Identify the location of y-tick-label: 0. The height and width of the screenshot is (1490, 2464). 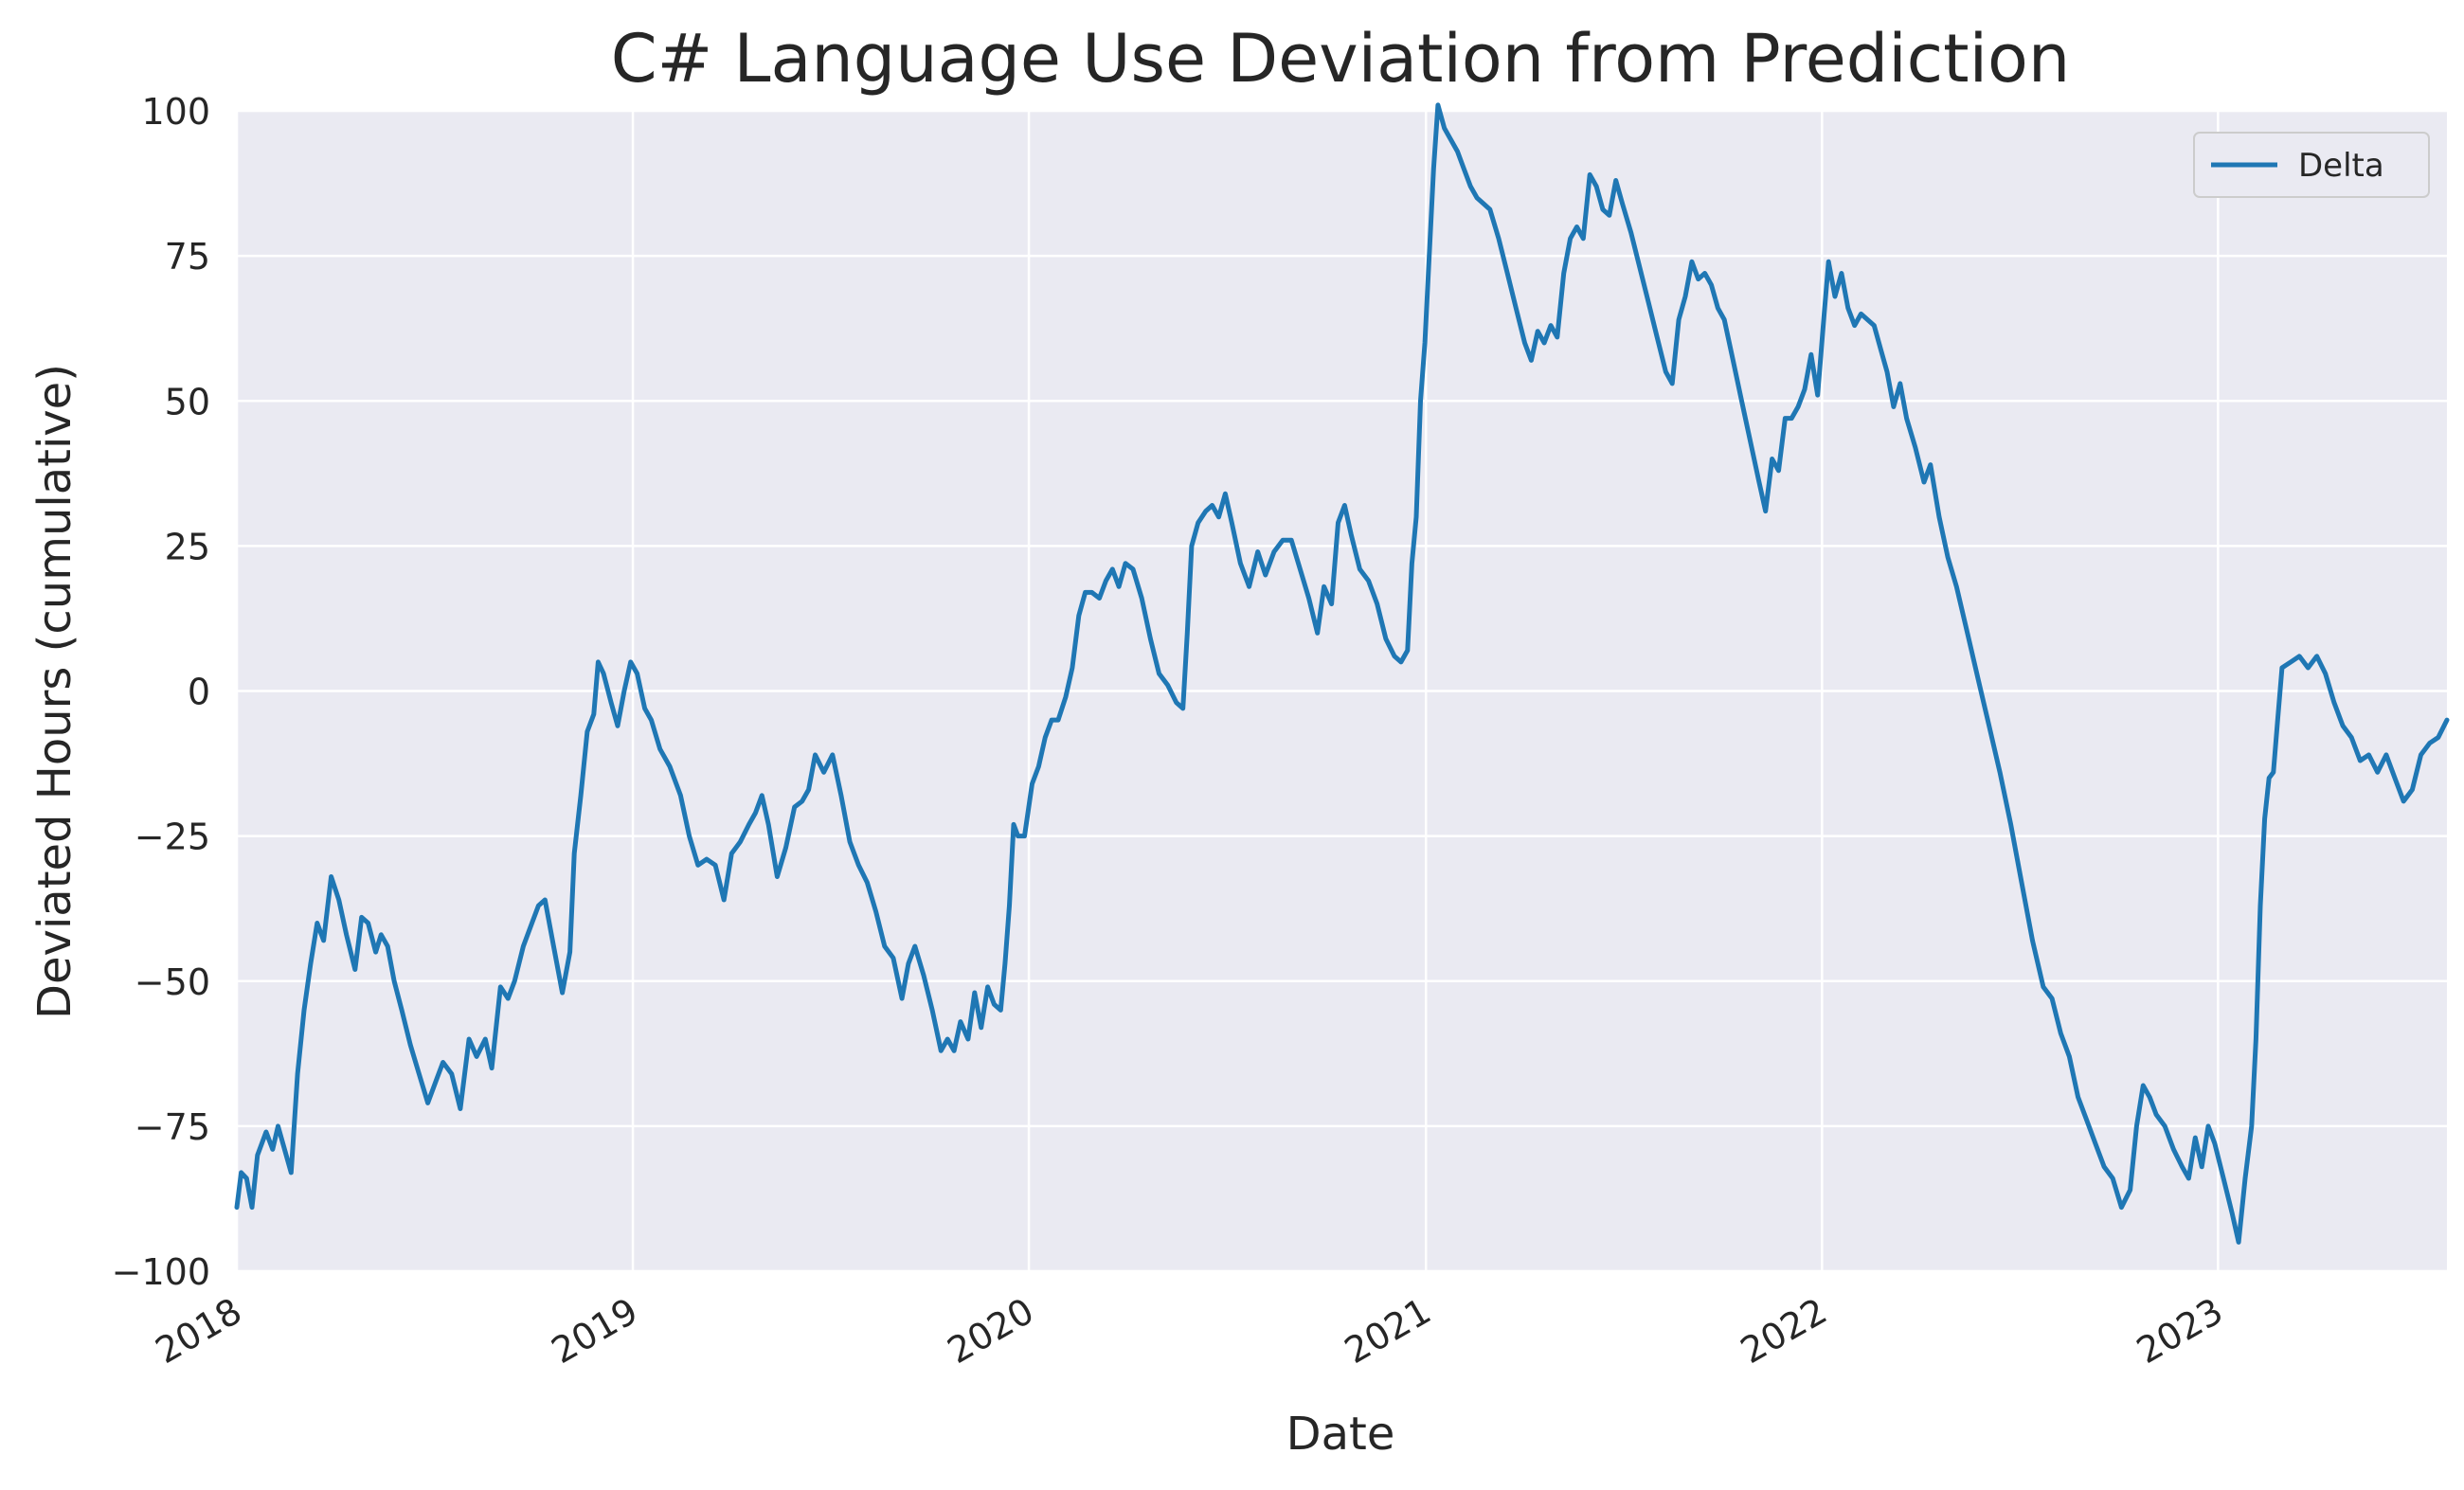
(199, 692).